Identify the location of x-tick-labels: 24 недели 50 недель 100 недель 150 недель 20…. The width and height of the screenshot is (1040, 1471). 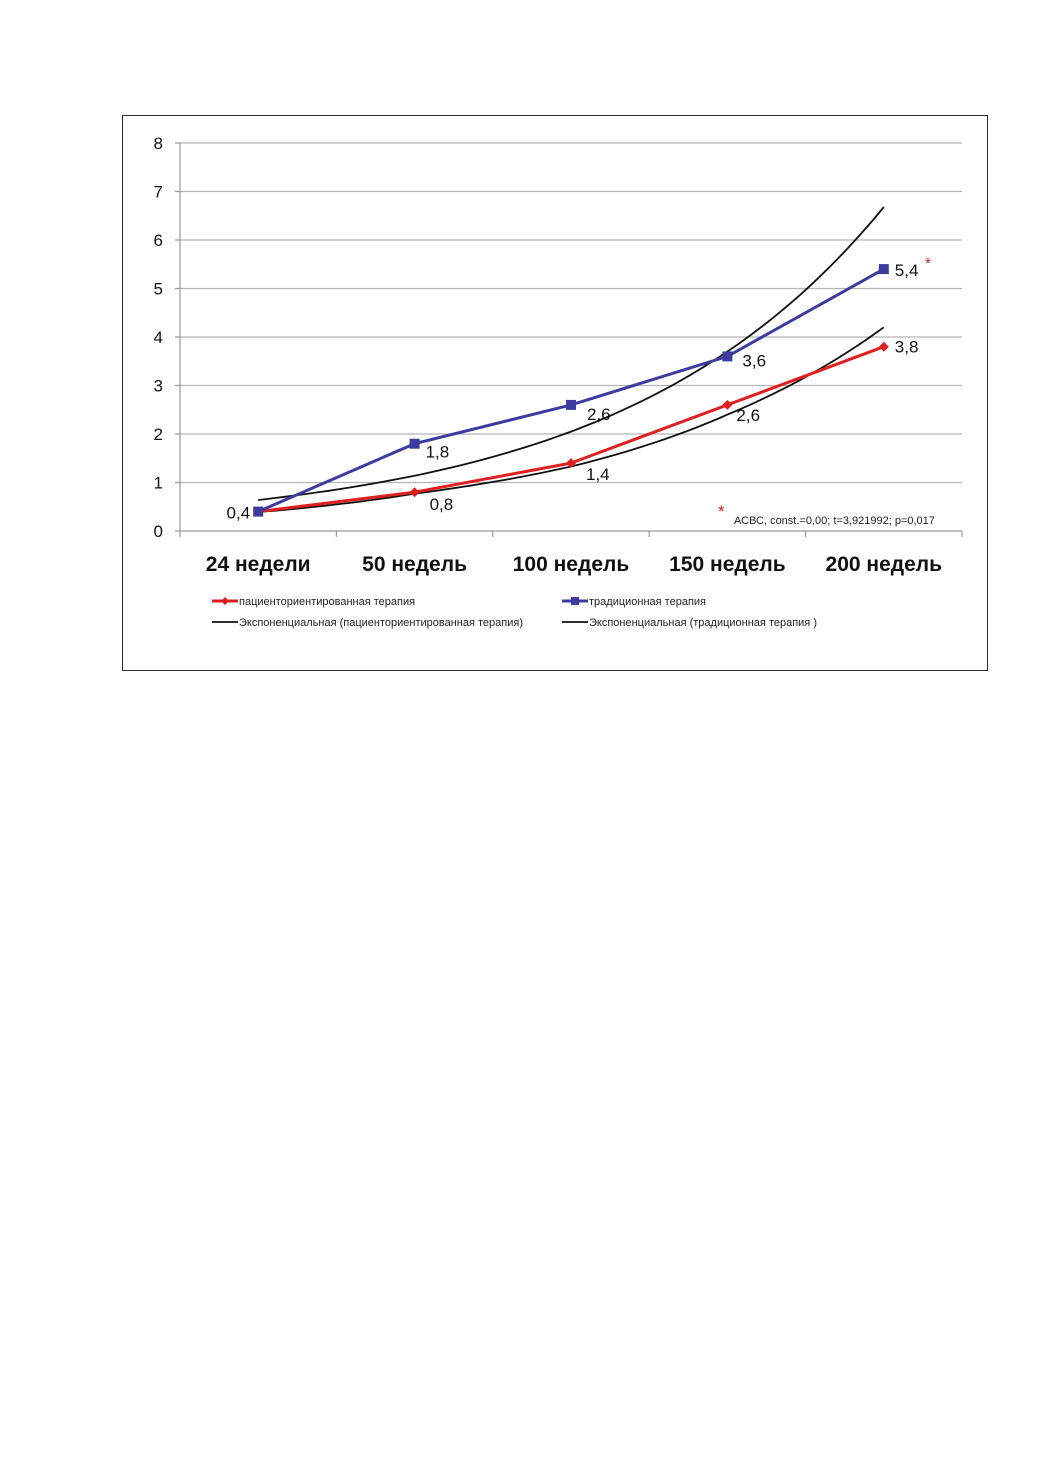
(574, 564).